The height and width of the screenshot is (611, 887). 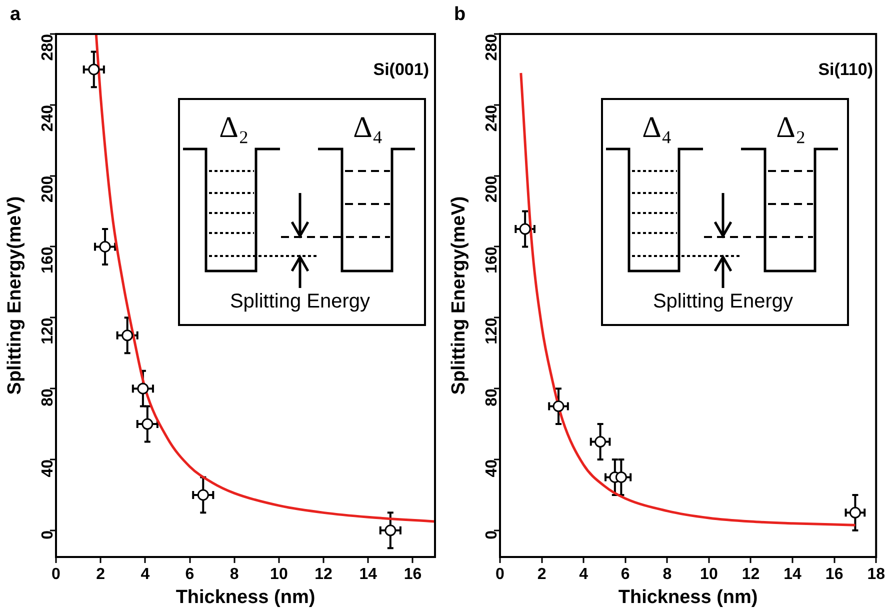 I want to click on chart-title: b, so click(x=460, y=15).